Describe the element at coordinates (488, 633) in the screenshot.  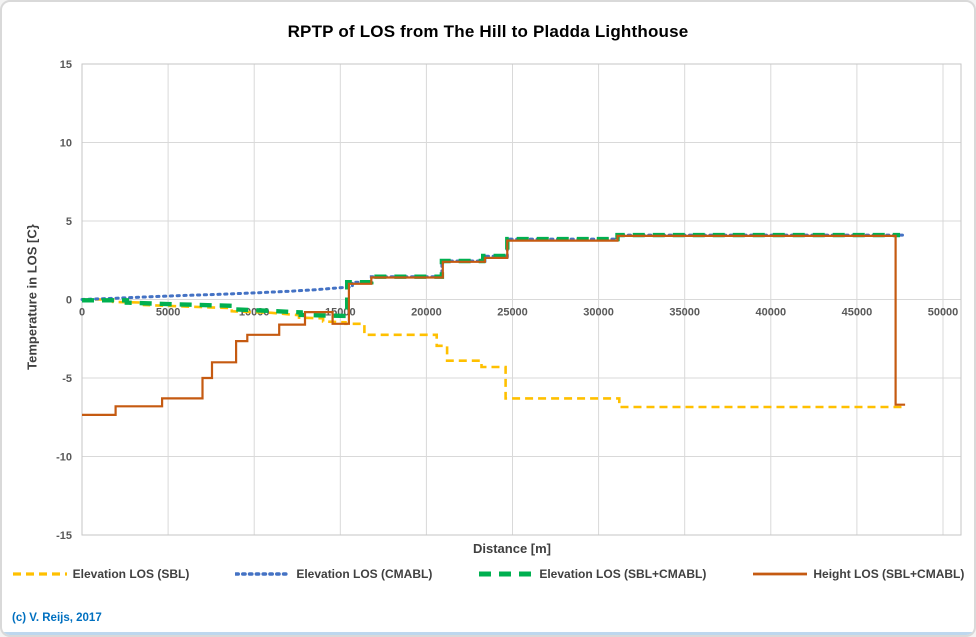
I see `bottom-edge-accent` at that location.